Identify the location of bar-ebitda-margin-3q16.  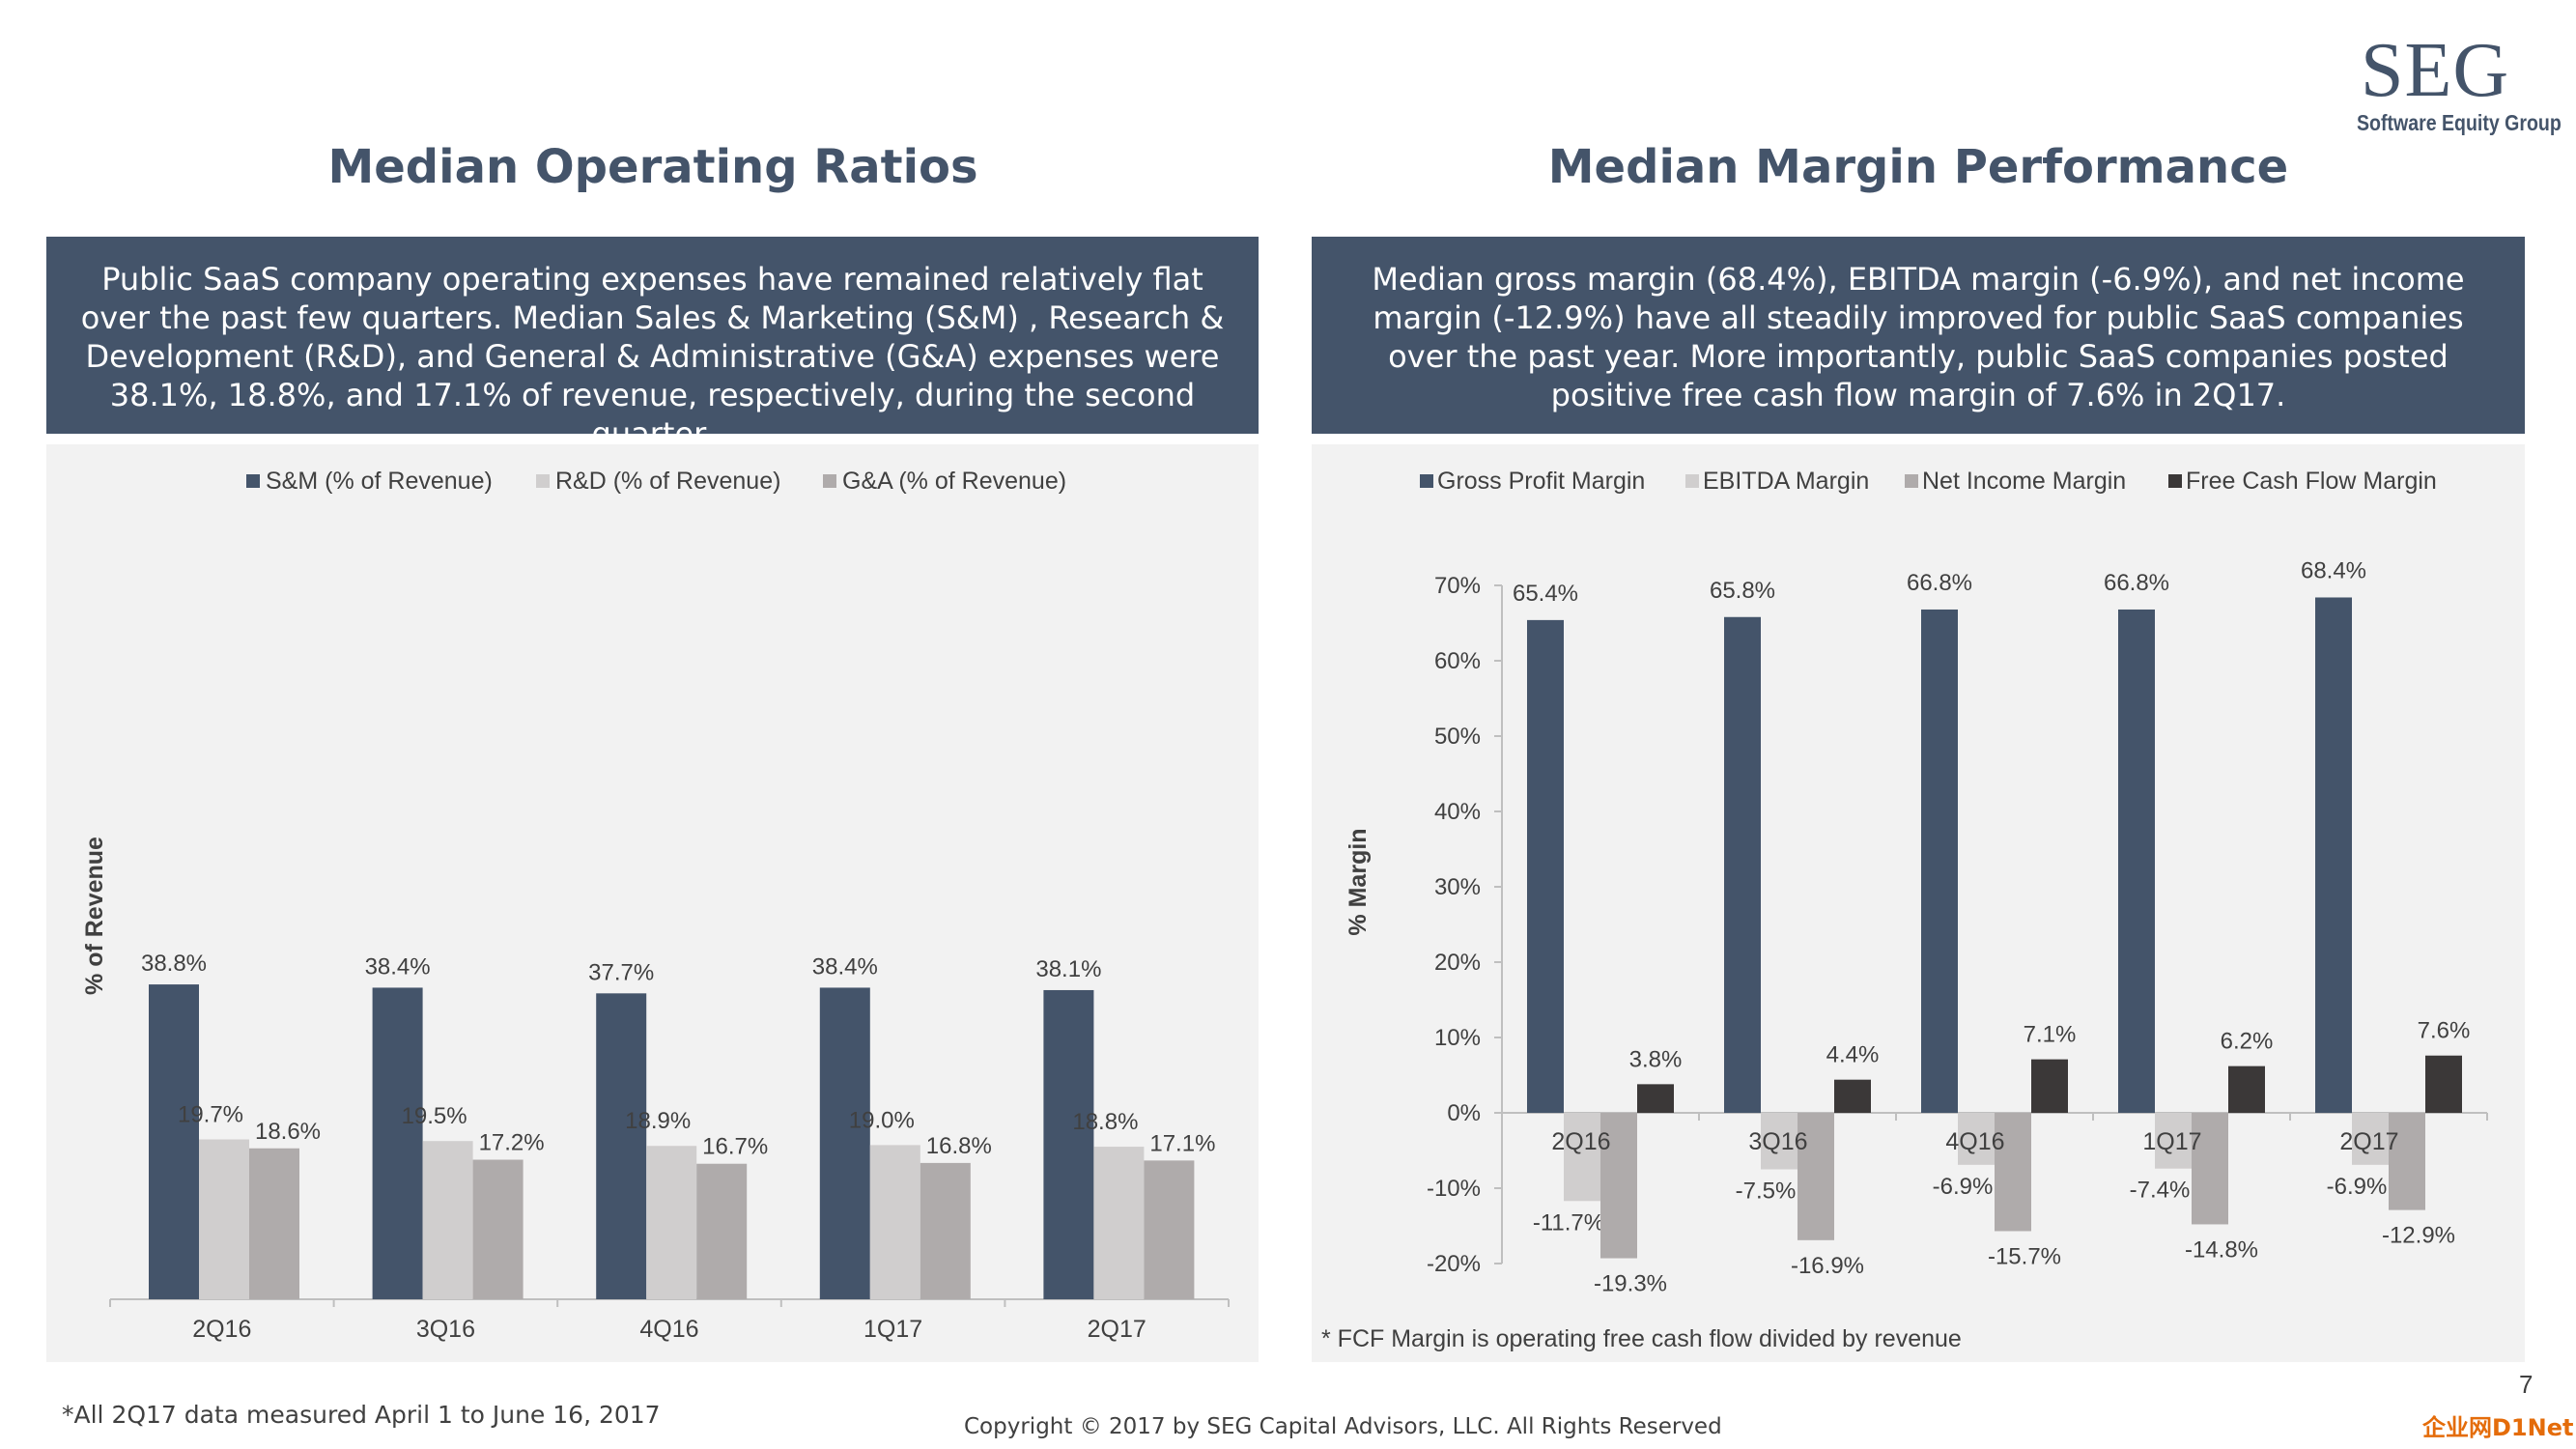
(1779, 1141).